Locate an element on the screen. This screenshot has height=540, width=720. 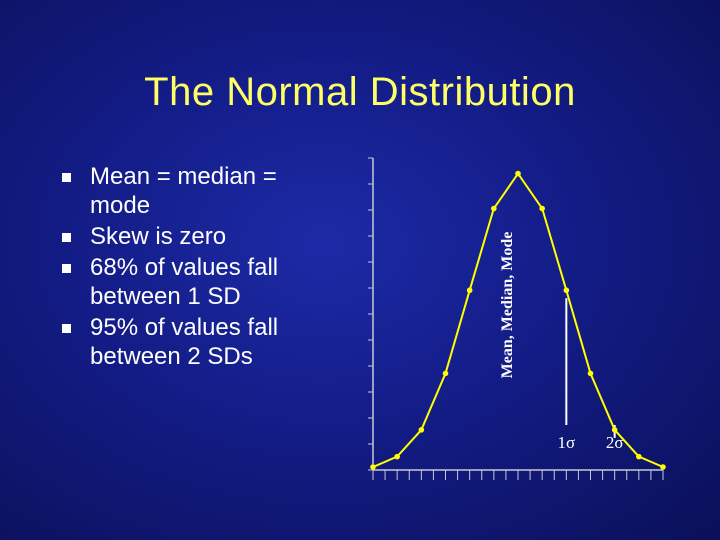
bullet-item: 68% of values fall between 1 SD is located at coordinates (197, 282).